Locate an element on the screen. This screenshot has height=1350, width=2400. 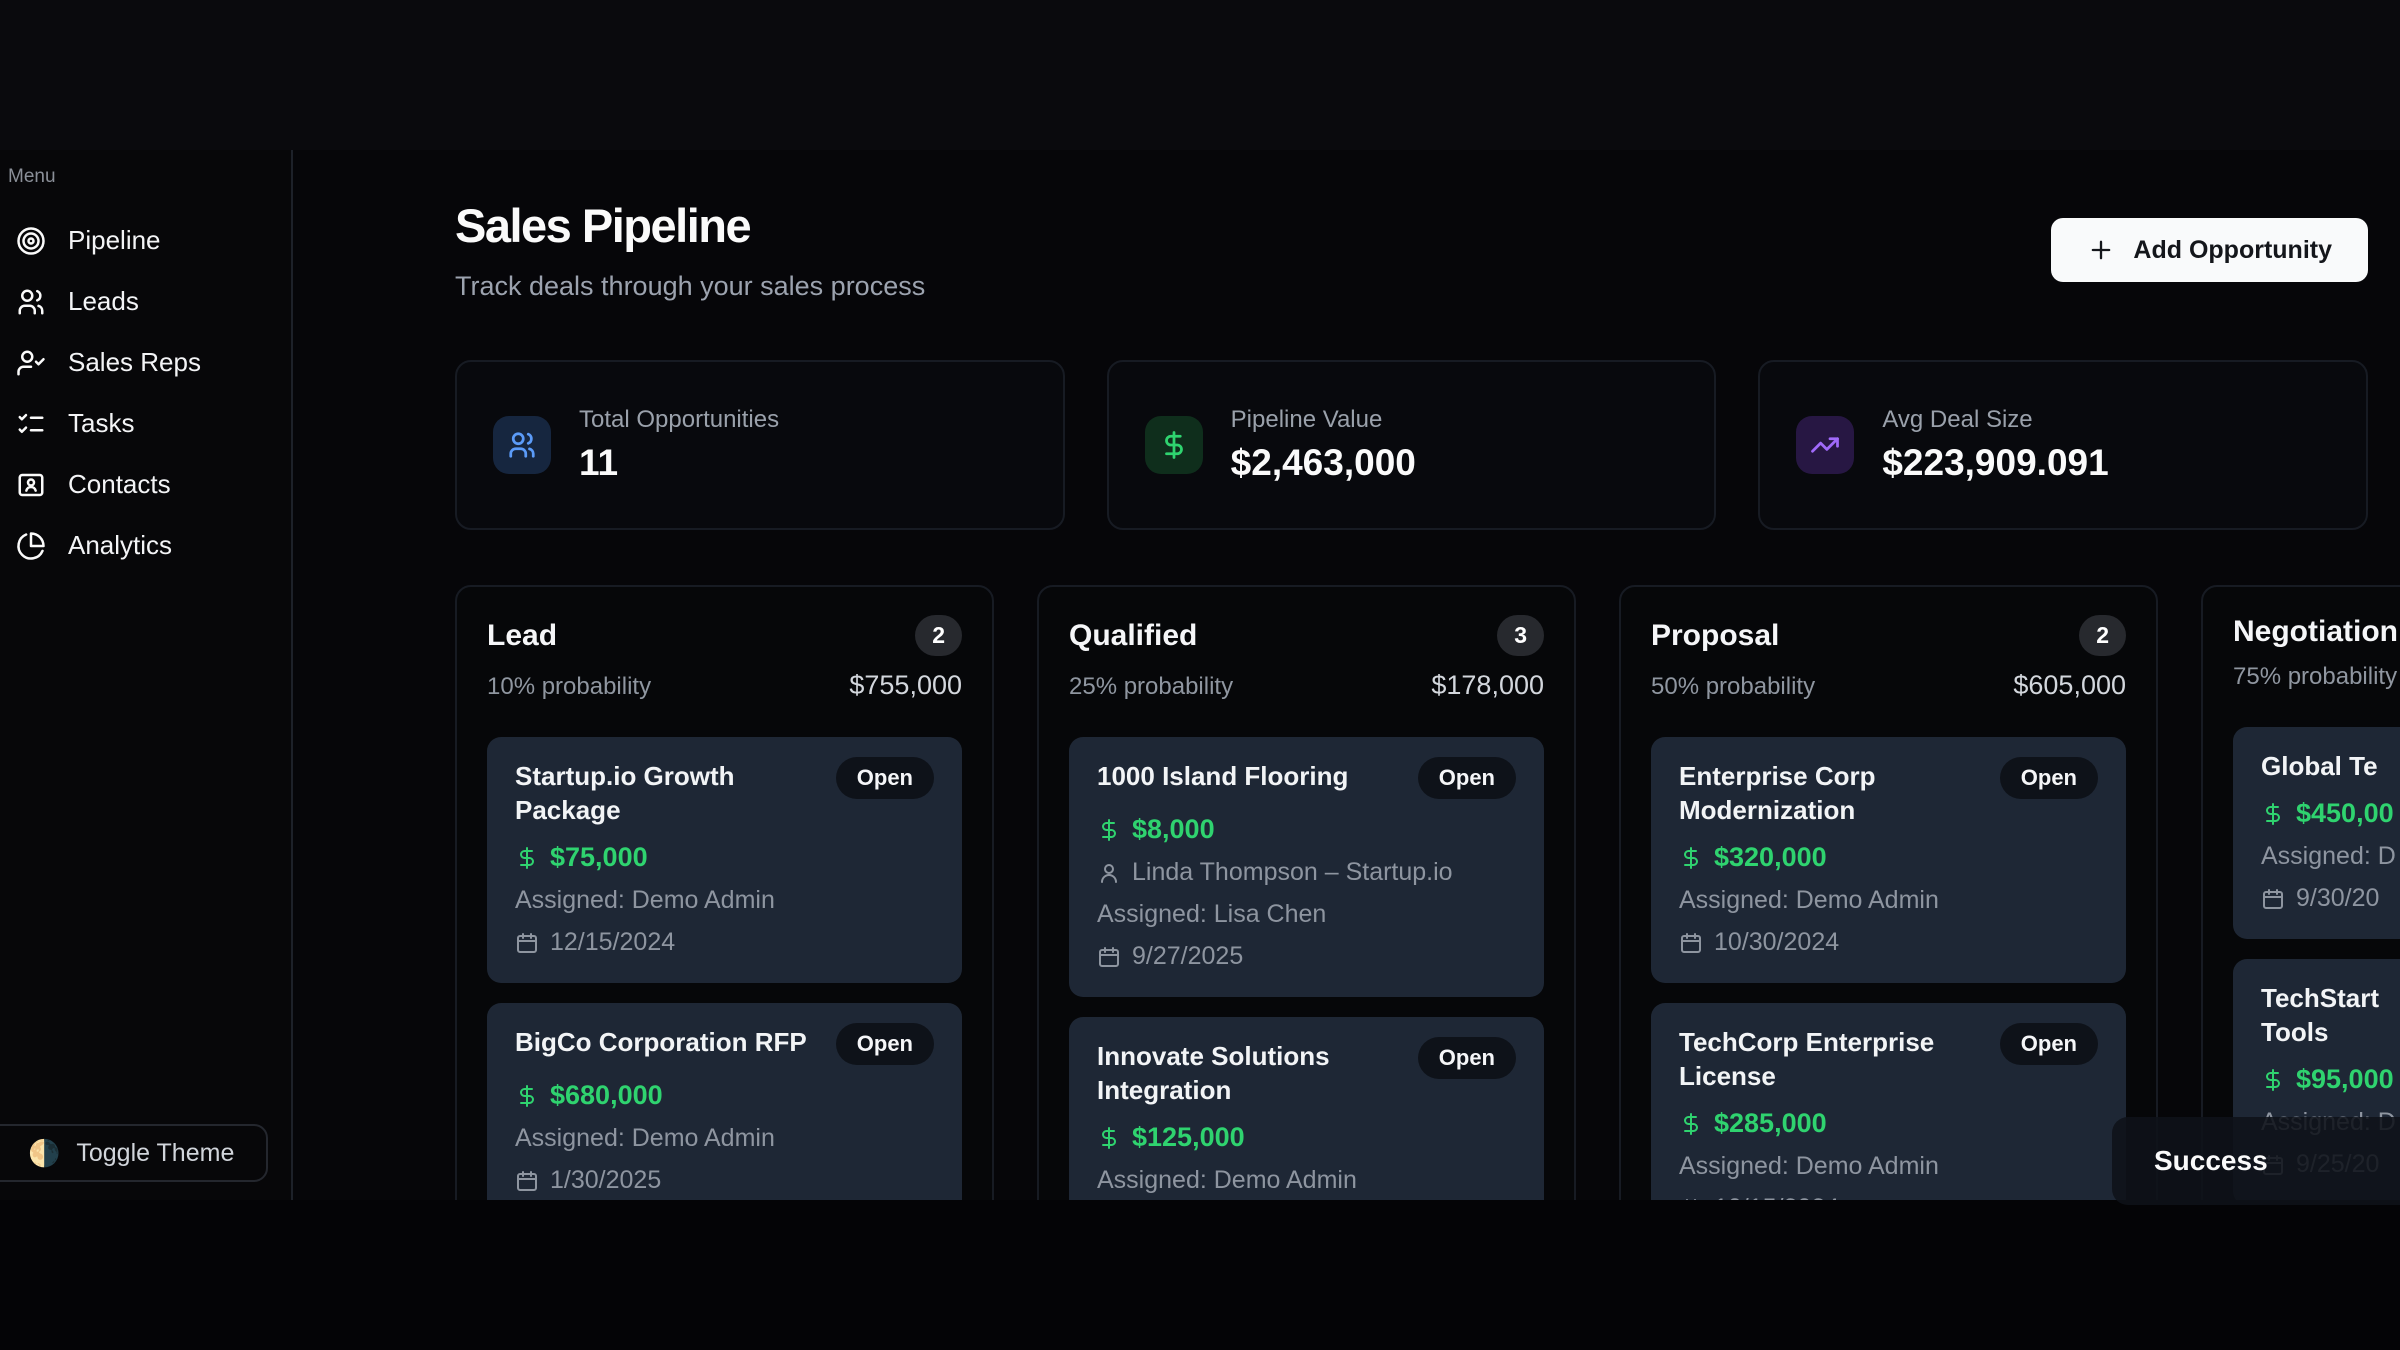
deal-title: Innovate Solutions Integration is located at coordinates (1213, 1073).